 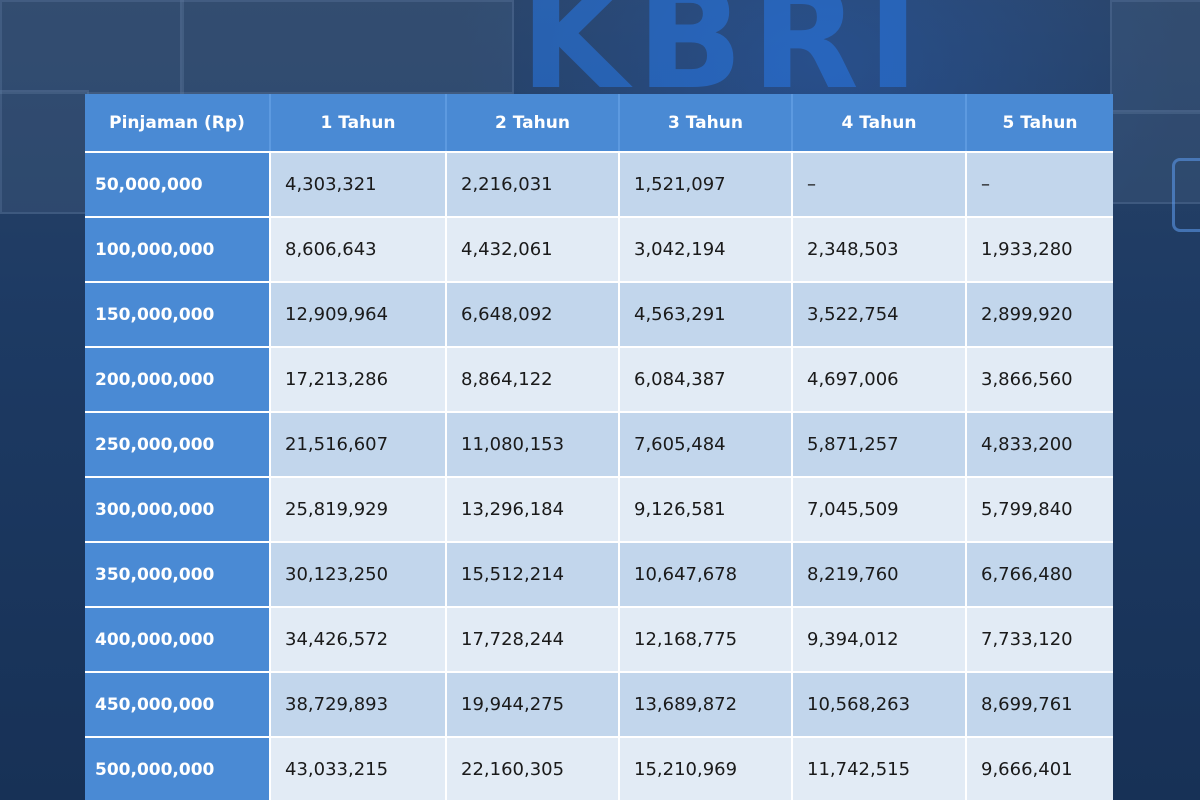 I want to click on header-2-year: 2 Tahun, so click(x=533, y=123).